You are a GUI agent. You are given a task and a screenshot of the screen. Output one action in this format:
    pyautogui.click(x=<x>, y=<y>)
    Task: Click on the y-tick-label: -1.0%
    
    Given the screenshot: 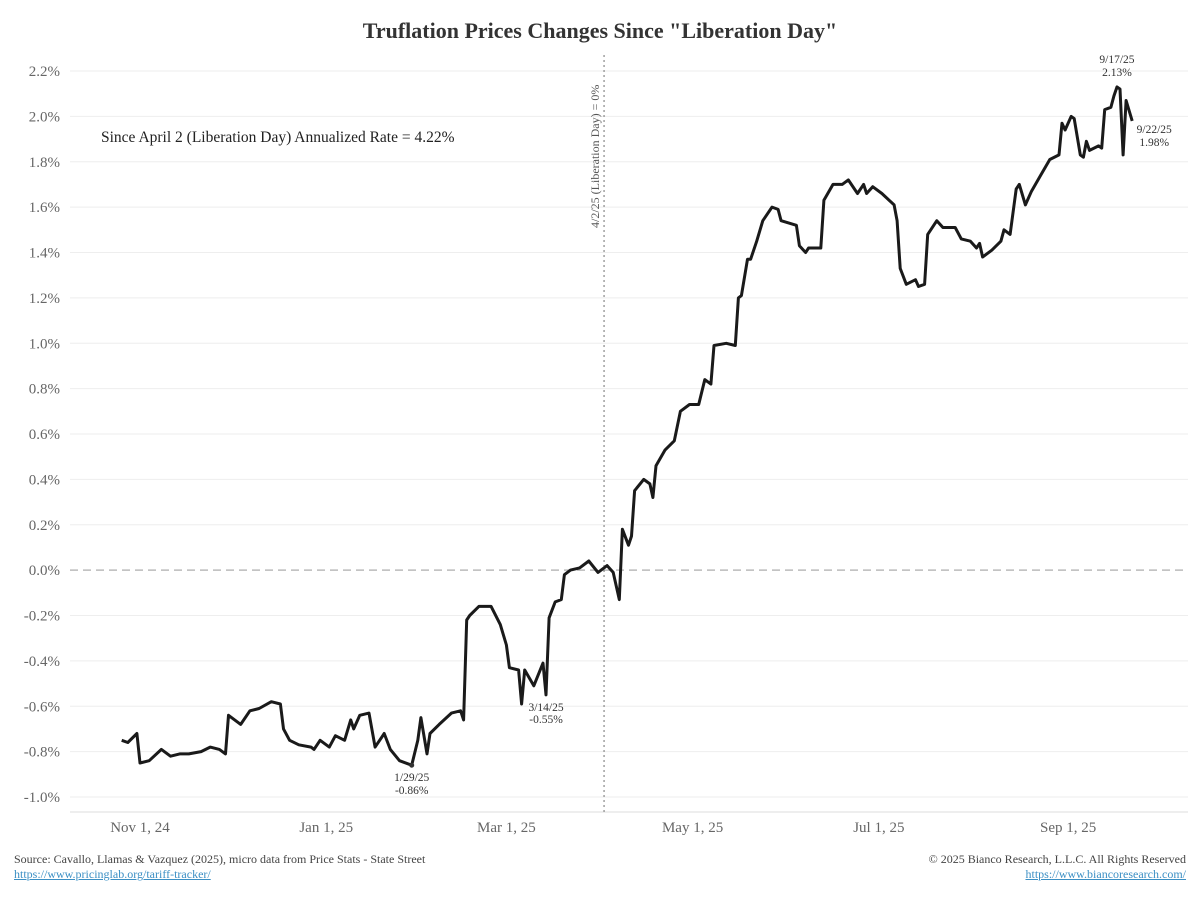 What is the action you would take?
    pyautogui.click(x=42, y=798)
    